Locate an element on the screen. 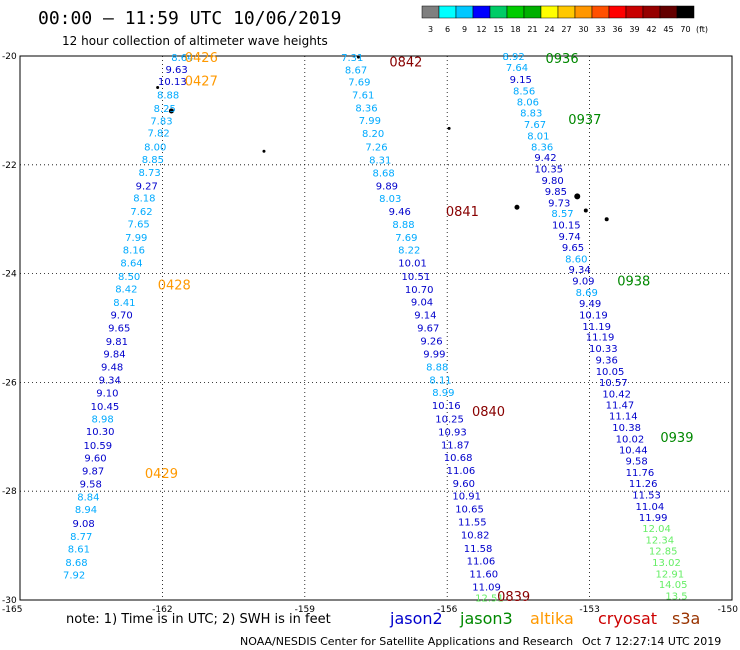 The height and width of the screenshot is (650, 740). jason3-wave-height: 8.06 is located at coordinates (528, 103).